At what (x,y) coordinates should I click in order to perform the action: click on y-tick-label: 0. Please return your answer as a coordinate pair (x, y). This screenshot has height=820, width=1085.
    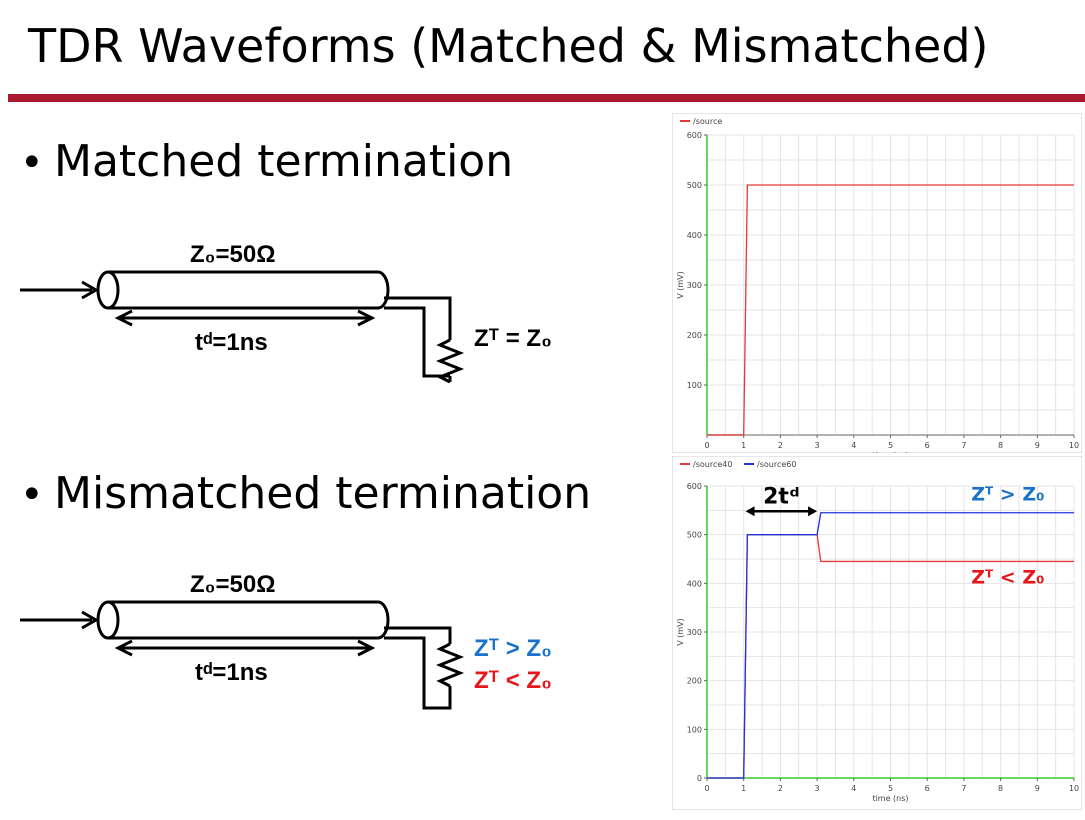
    Looking at the image, I should click on (699, 778).